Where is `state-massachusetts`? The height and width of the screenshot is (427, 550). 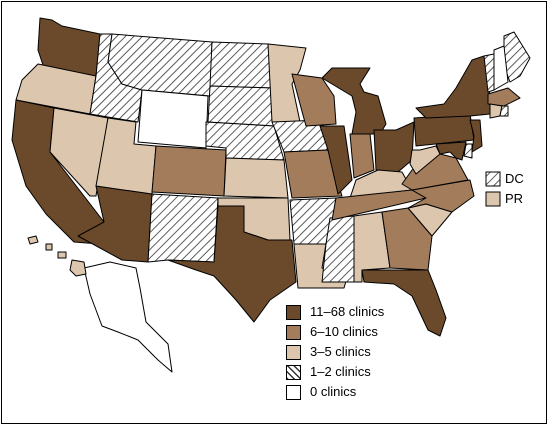
state-massachusetts is located at coordinates (504, 97).